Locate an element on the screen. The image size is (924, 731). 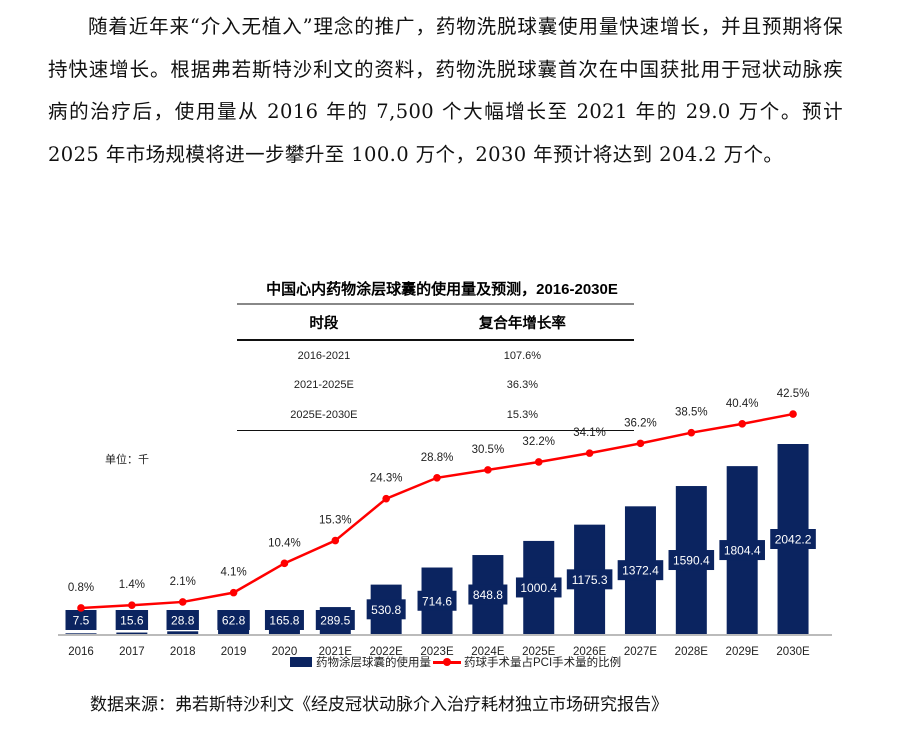
x-tick-label: 2017 is located at coordinates (132, 652).